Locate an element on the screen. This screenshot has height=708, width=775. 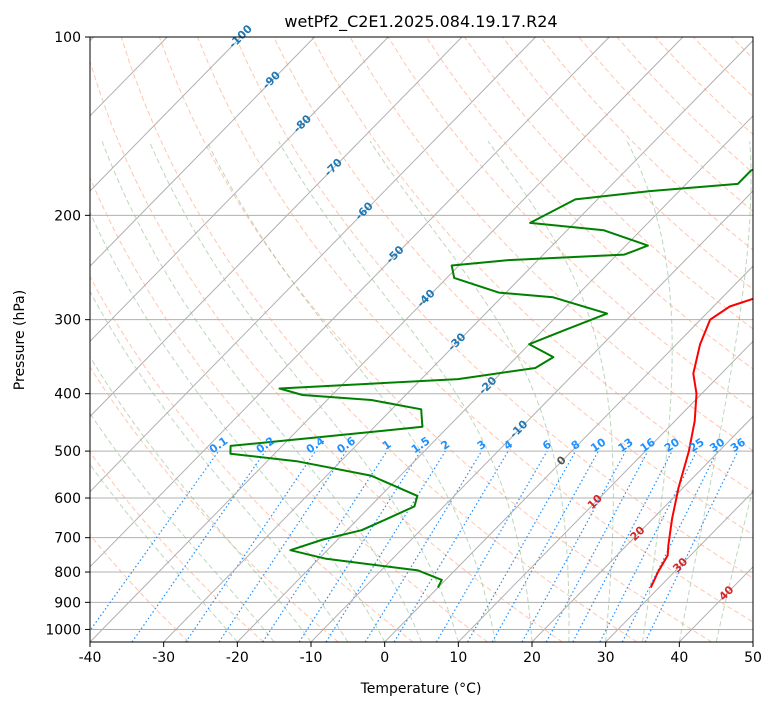
x-tick-label: 40 is located at coordinates (679, 658).